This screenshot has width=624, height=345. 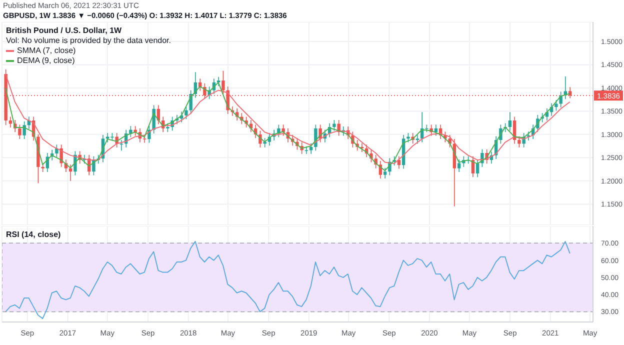 What do you see at coordinates (46, 51) in the screenshot?
I see `legend-label: SMMA (7, close)` at bounding box center [46, 51].